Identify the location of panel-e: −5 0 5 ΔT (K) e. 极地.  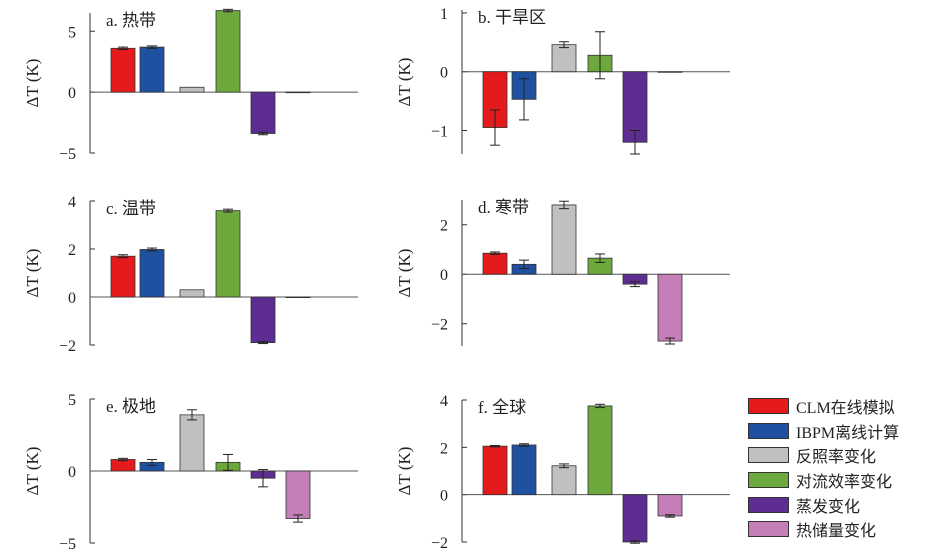
(190, 472).